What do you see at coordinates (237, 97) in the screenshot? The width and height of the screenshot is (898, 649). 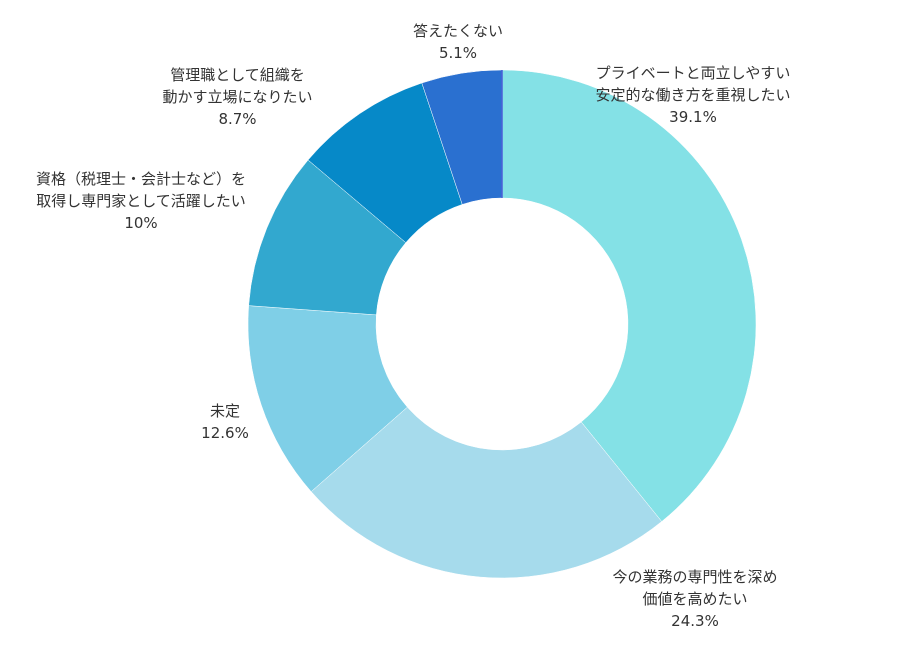 I see `label-management: 管理職として組織を 動かす立場になりたい 8.7%` at bounding box center [237, 97].